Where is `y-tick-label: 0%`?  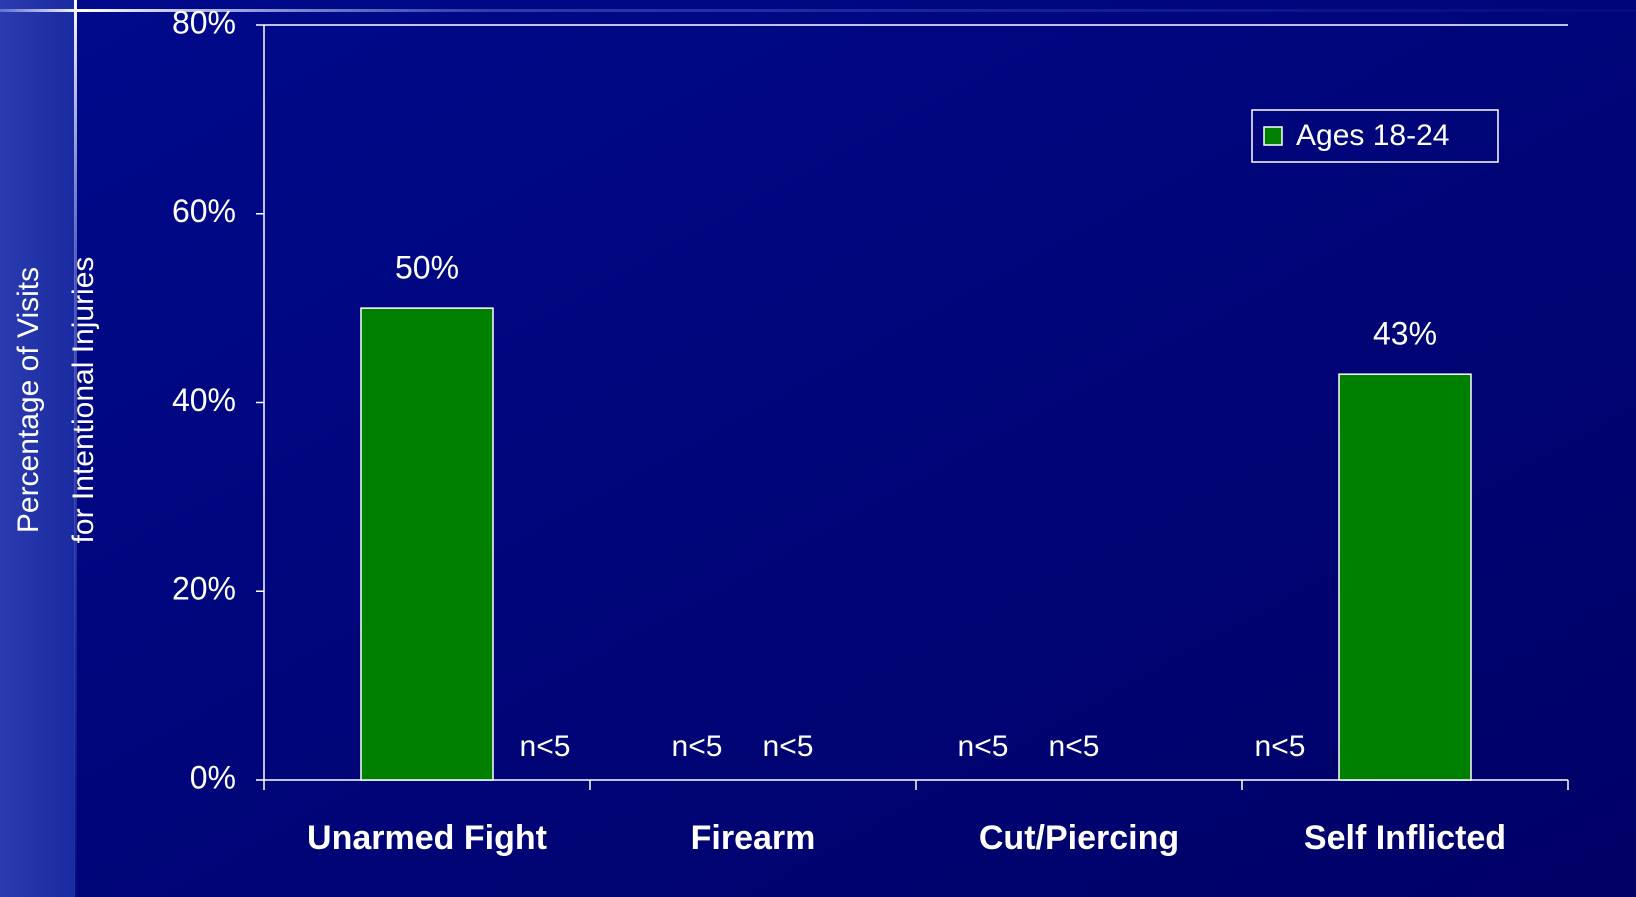
y-tick-label: 0% is located at coordinates (213, 777).